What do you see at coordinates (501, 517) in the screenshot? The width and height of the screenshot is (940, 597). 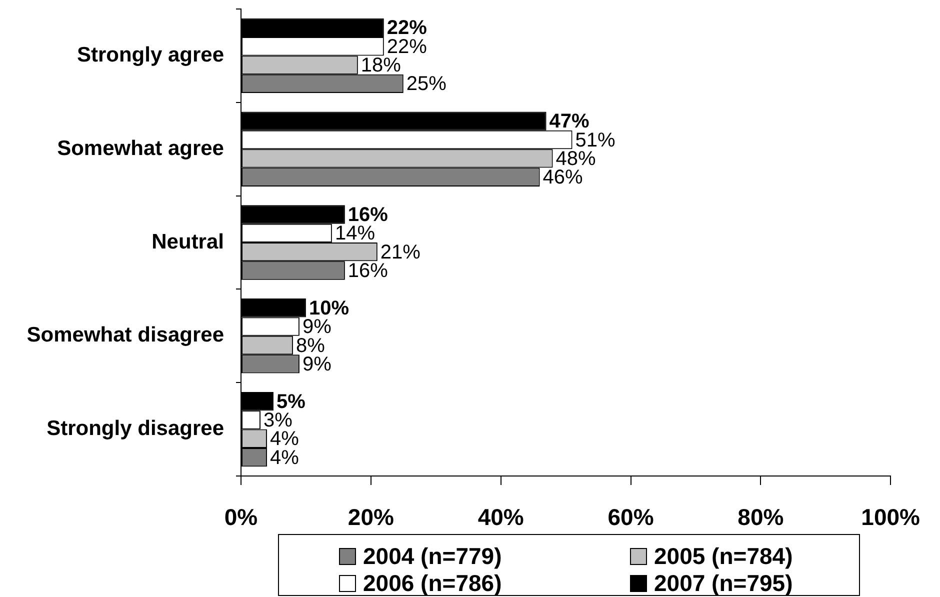 I see `x-tick-label: 40%` at bounding box center [501, 517].